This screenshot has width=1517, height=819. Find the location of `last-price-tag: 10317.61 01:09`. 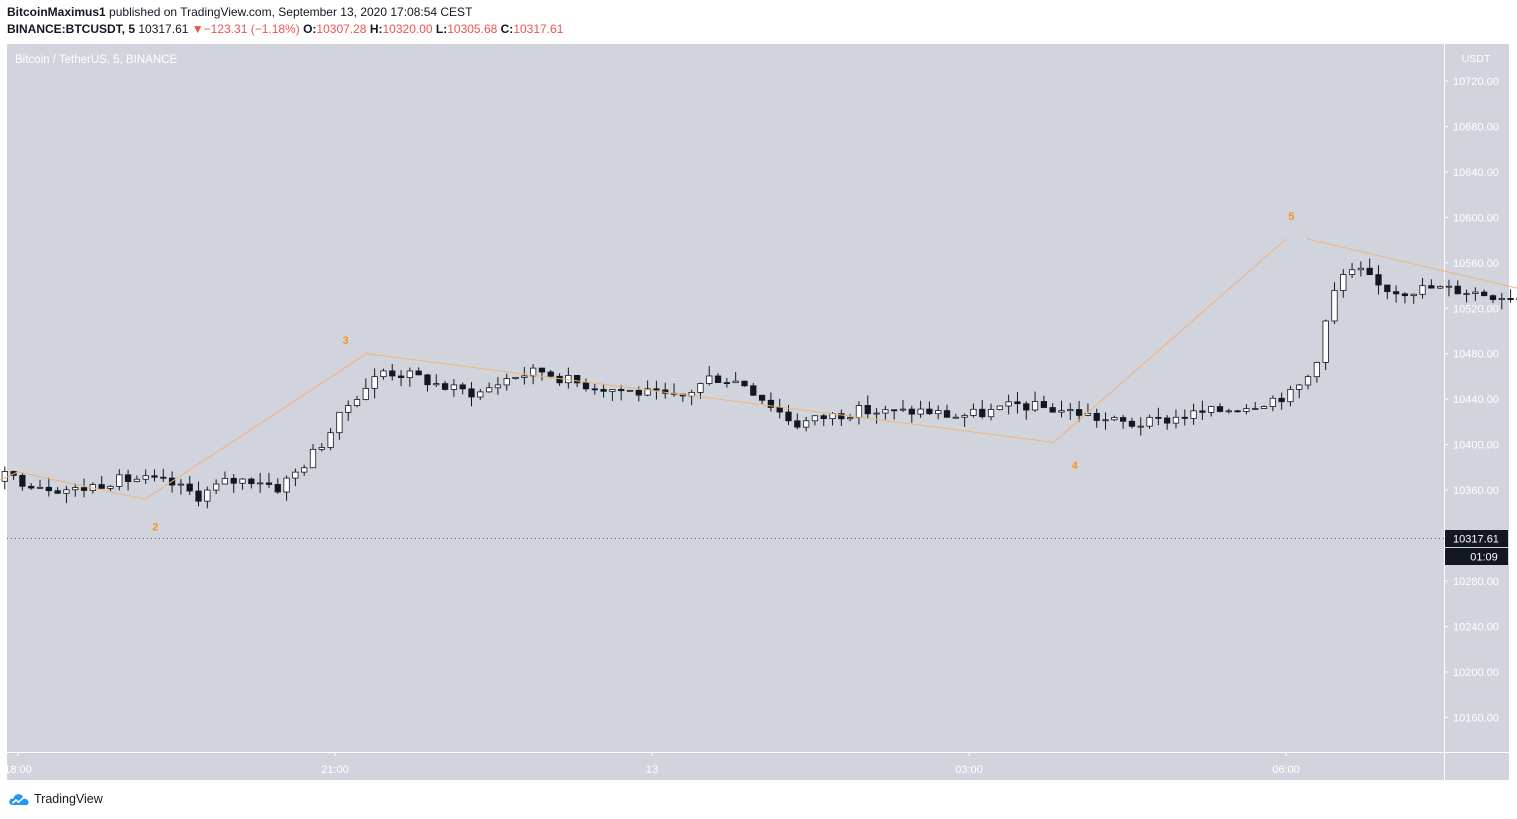

last-price-tag: 10317.61 01:09 is located at coordinates (1476, 547).